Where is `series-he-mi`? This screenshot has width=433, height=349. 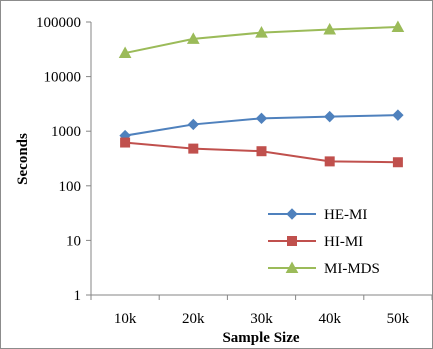
series-he-mi is located at coordinates (261, 125).